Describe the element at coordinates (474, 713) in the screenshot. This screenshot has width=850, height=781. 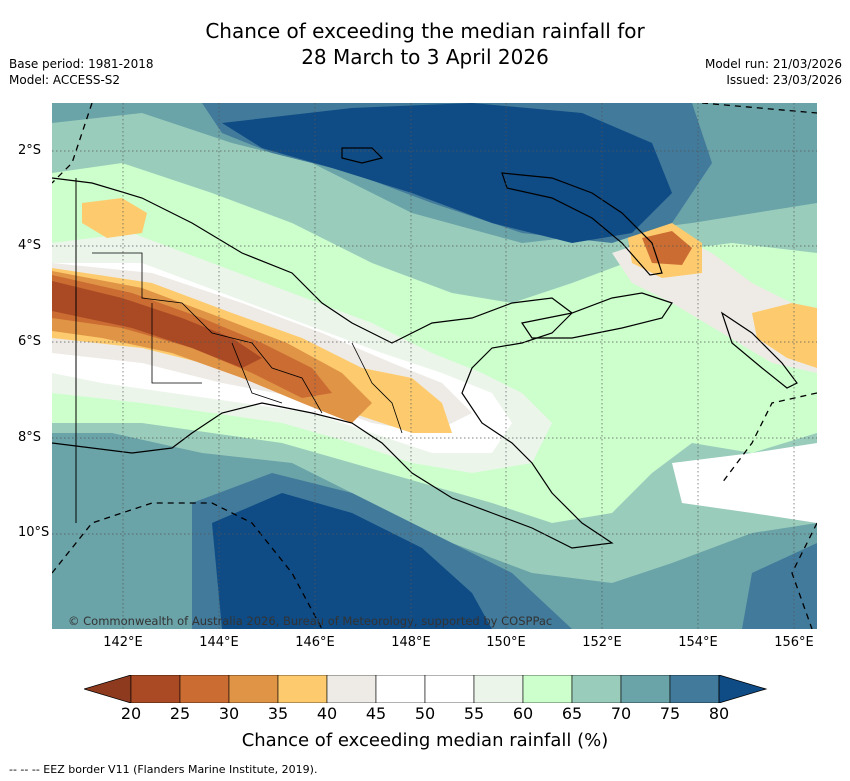
I see `colorbar-tick: 55` at that location.